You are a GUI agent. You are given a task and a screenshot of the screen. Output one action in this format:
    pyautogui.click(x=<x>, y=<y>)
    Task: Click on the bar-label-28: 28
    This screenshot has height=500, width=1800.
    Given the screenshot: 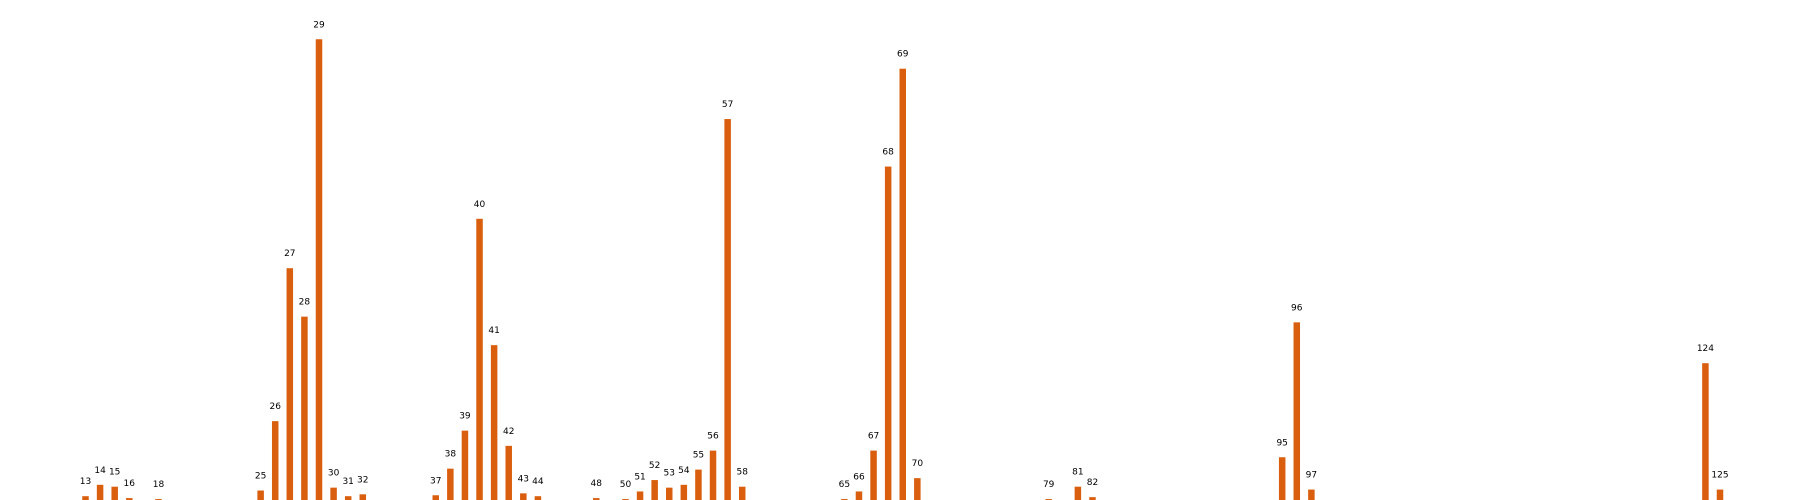 What is the action you would take?
    pyautogui.click(x=305, y=303)
    